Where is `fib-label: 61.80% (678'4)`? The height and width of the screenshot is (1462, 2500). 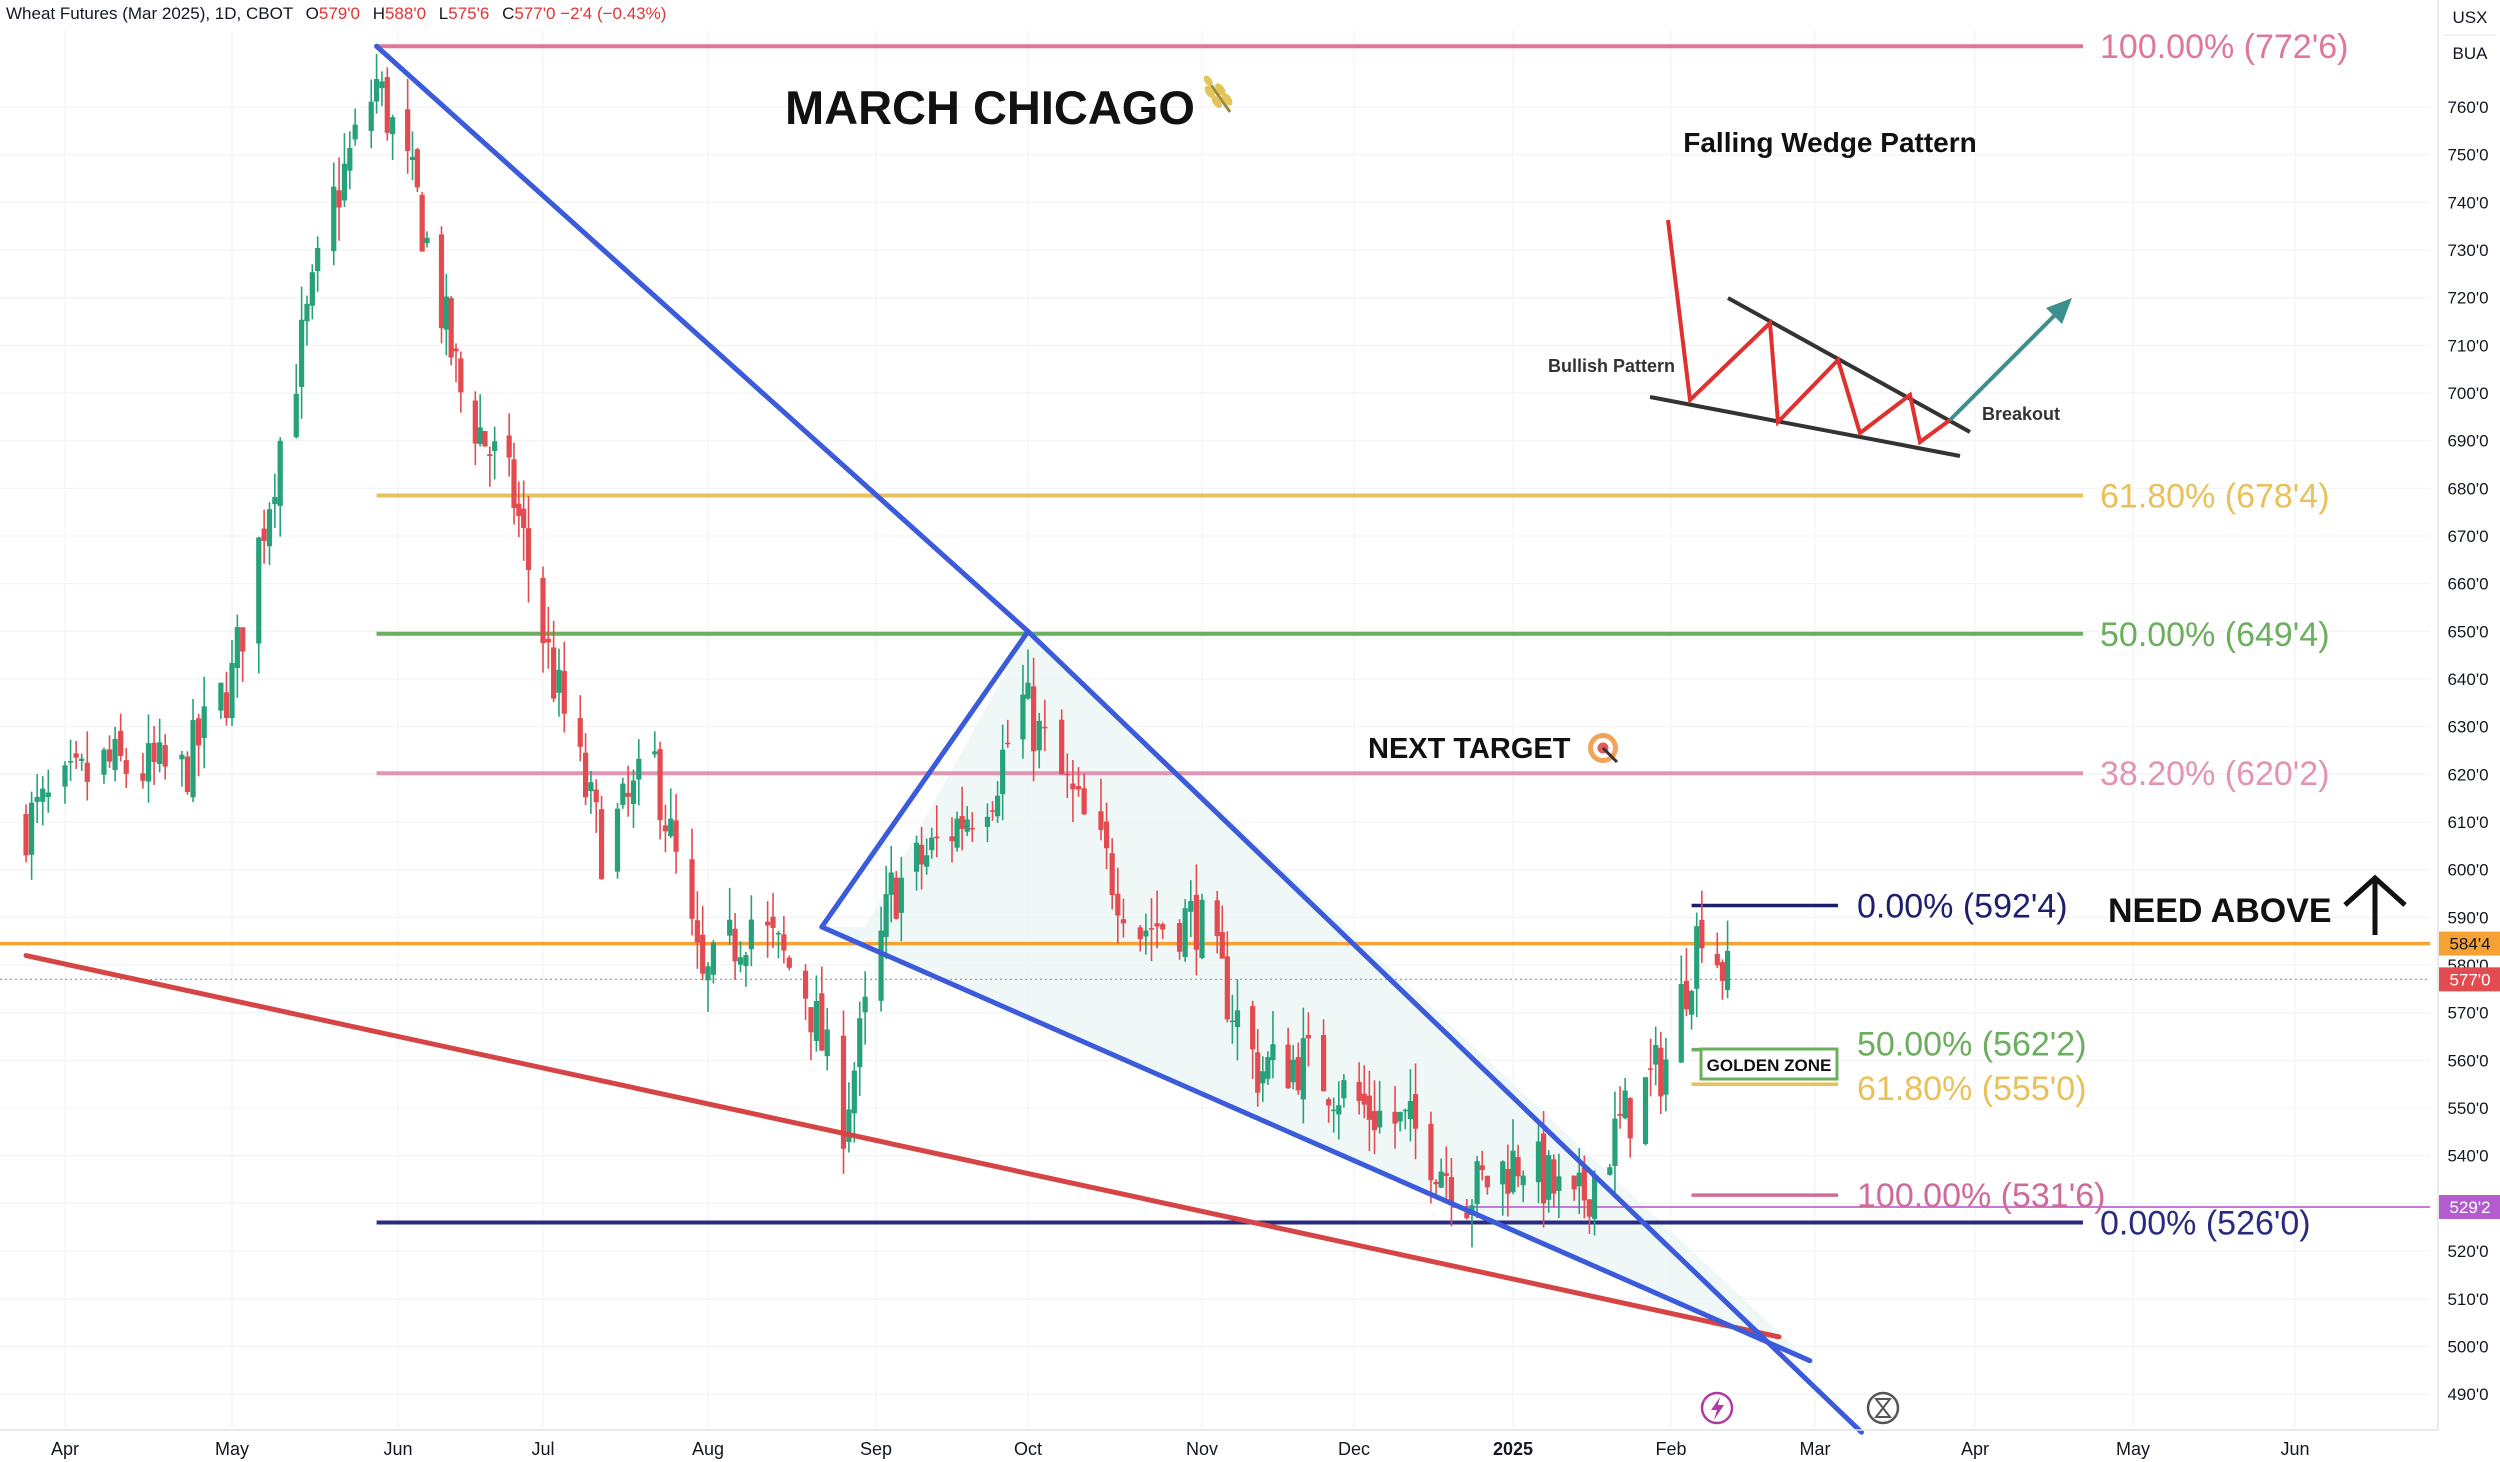
fib-label: 61.80% (678'4) is located at coordinates (2215, 497).